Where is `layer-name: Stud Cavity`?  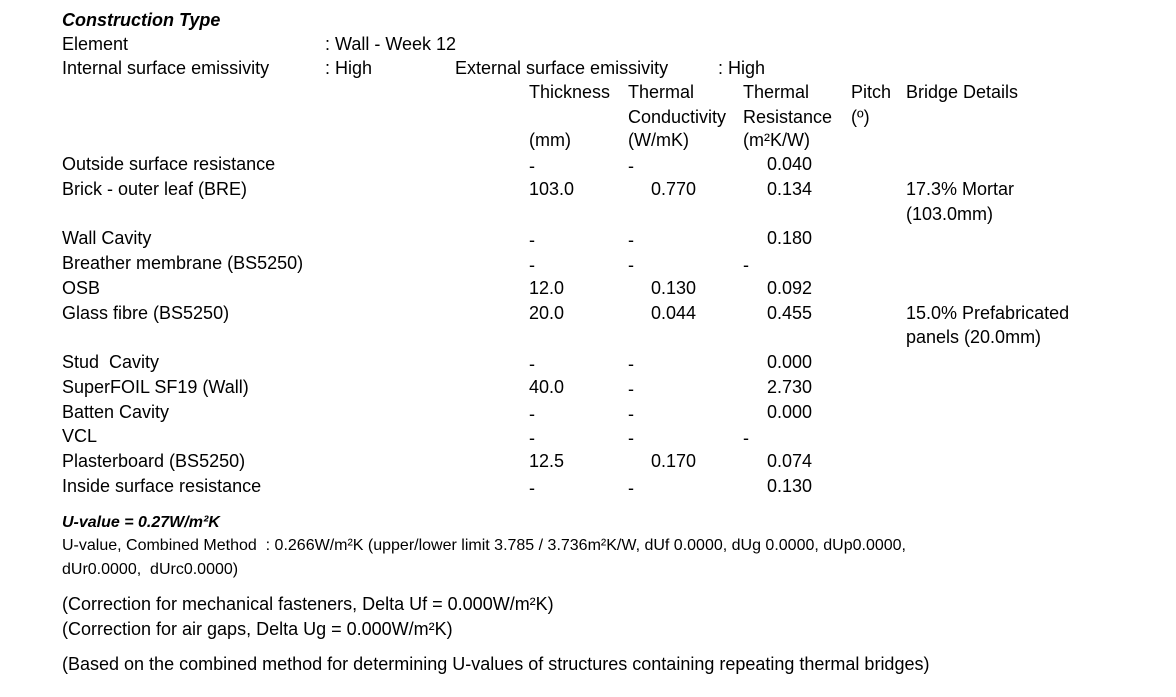 layer-name: Stud Cavity is located at coordinates (111, 362).